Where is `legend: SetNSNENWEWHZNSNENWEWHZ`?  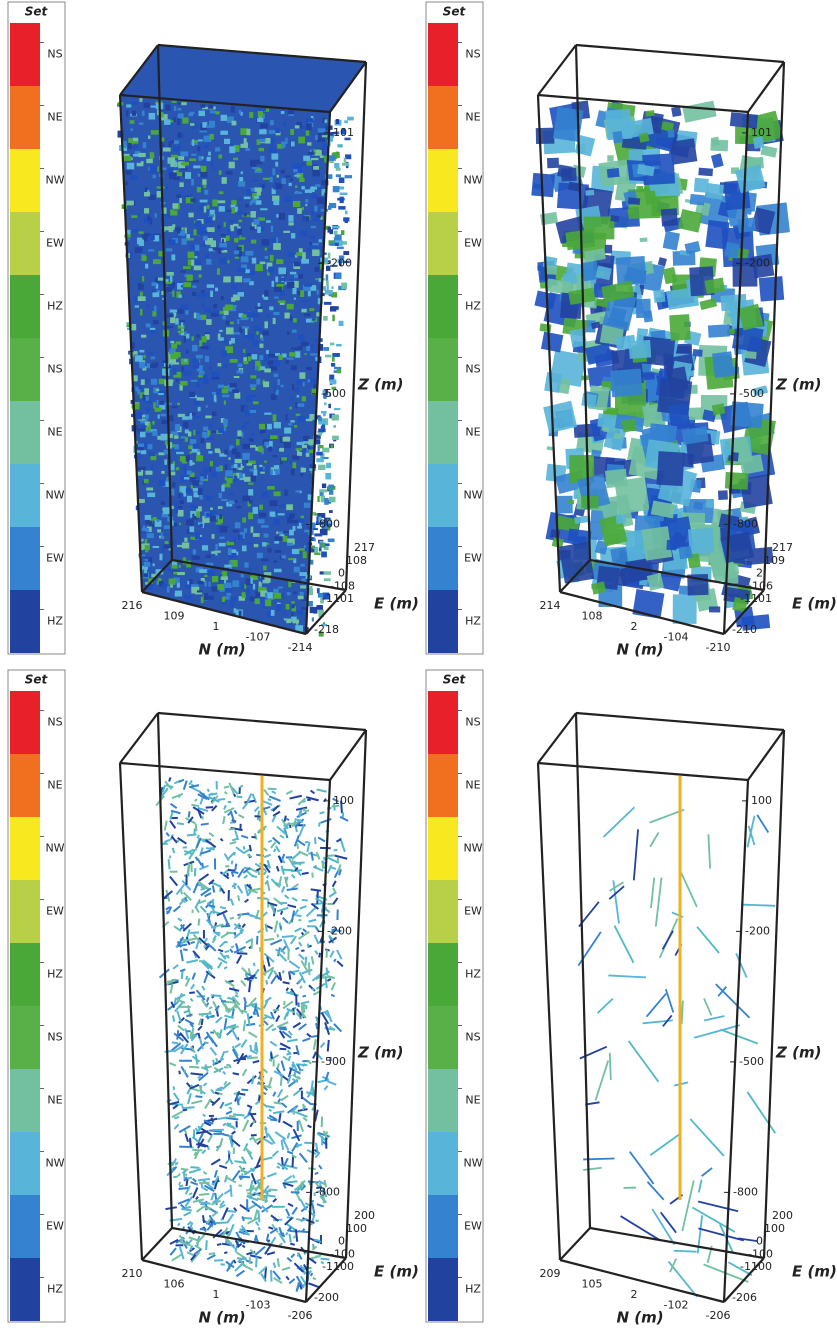
legend: SetNSNENWEWHZNSNENWEWHZ is located at coordinates (36, 996).